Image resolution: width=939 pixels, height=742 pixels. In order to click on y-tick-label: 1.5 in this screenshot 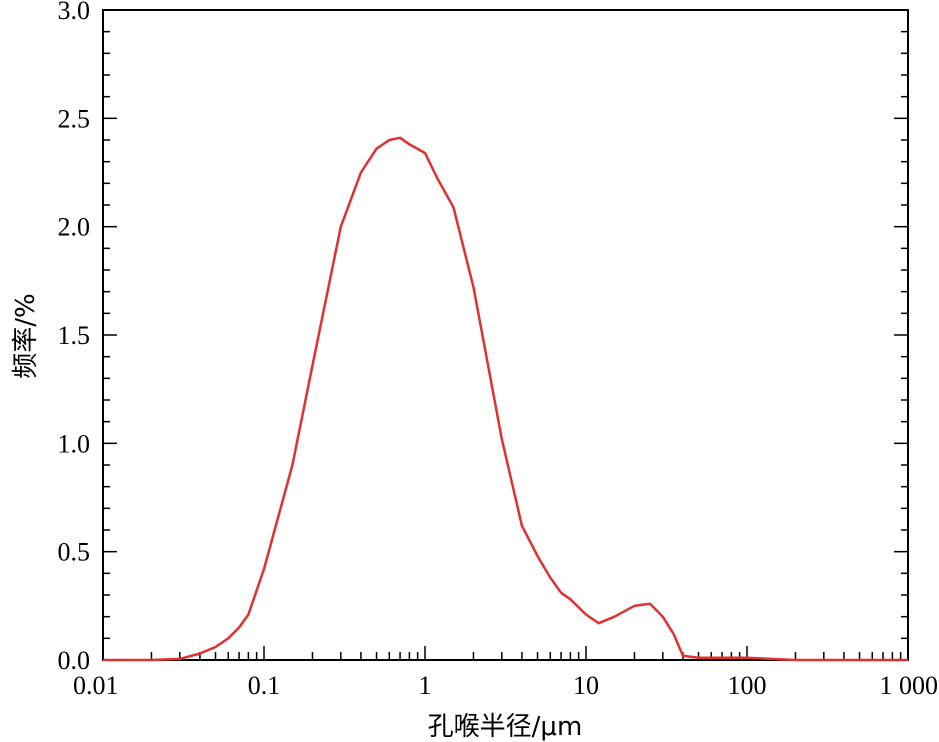, I will do `click(74, 335)`.